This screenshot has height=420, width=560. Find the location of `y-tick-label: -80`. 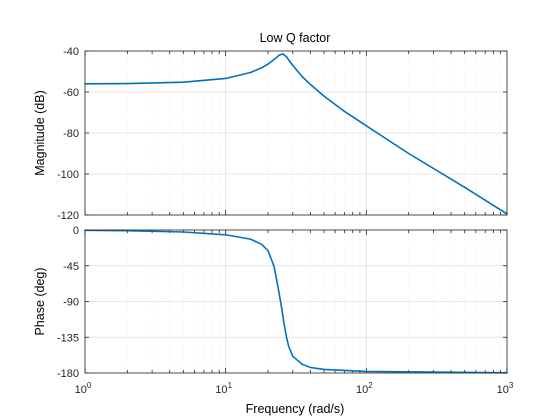

y-tick-label: -80 is located at coordinates (71, 134).